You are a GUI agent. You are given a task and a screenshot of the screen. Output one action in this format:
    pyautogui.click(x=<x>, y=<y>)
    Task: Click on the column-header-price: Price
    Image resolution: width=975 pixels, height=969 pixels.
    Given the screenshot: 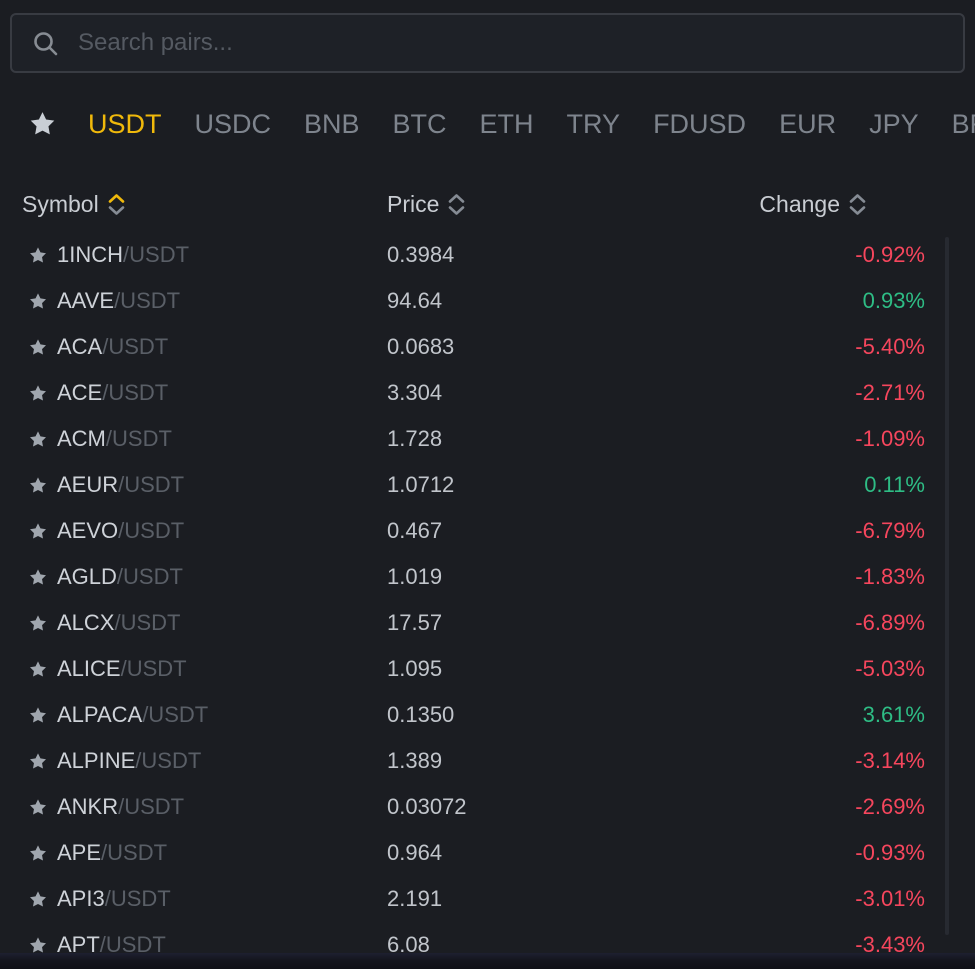 What is the action you would take?
    pyautogui.click(x=573, y=204)
    